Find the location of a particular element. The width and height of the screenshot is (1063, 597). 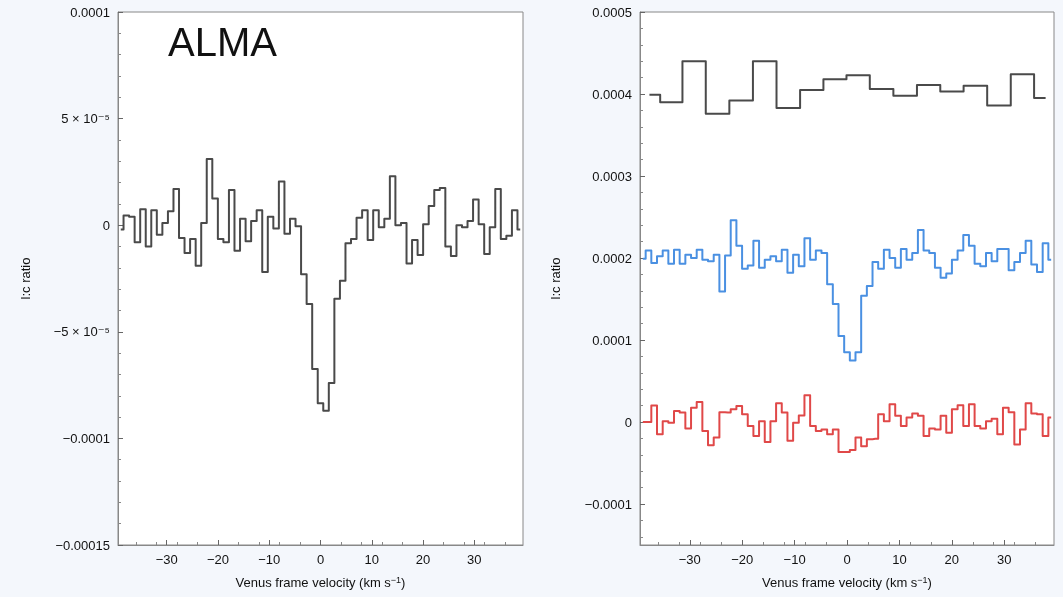

y-tick-label: −0.00015 is located at coordinates (82, 545).